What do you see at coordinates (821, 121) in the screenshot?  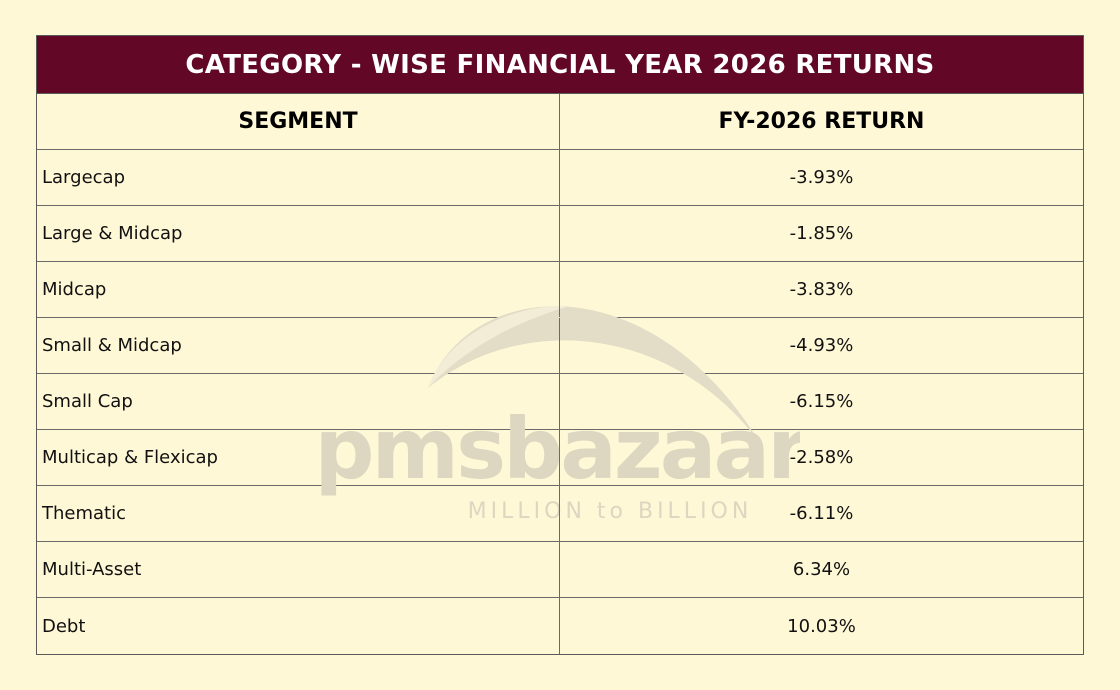 I see `column-header-return: FY-2026 RETURN` at bounding box center [821, 121].